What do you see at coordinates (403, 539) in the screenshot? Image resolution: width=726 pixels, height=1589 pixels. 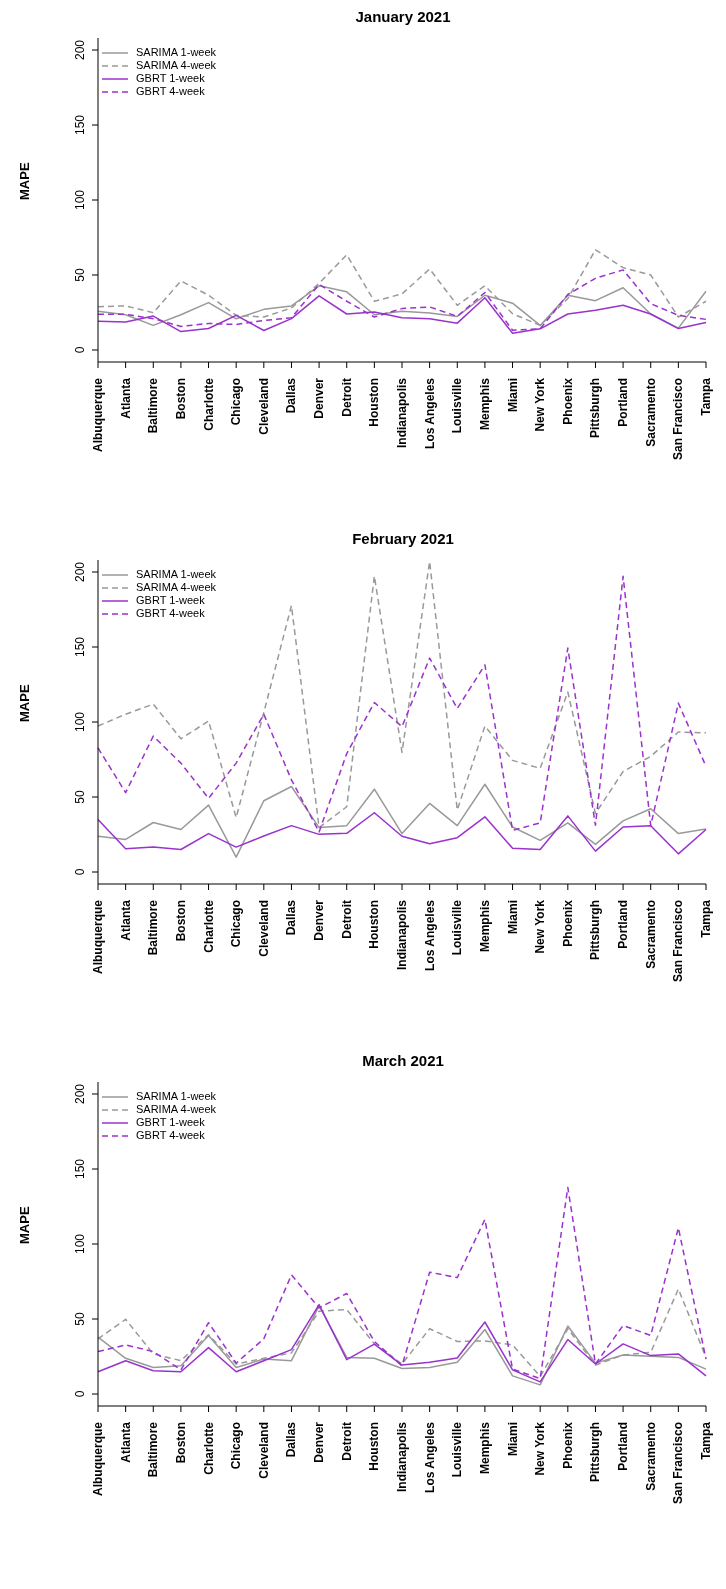 I see `chart-title: February 2021` at bounding box center [403, 539].